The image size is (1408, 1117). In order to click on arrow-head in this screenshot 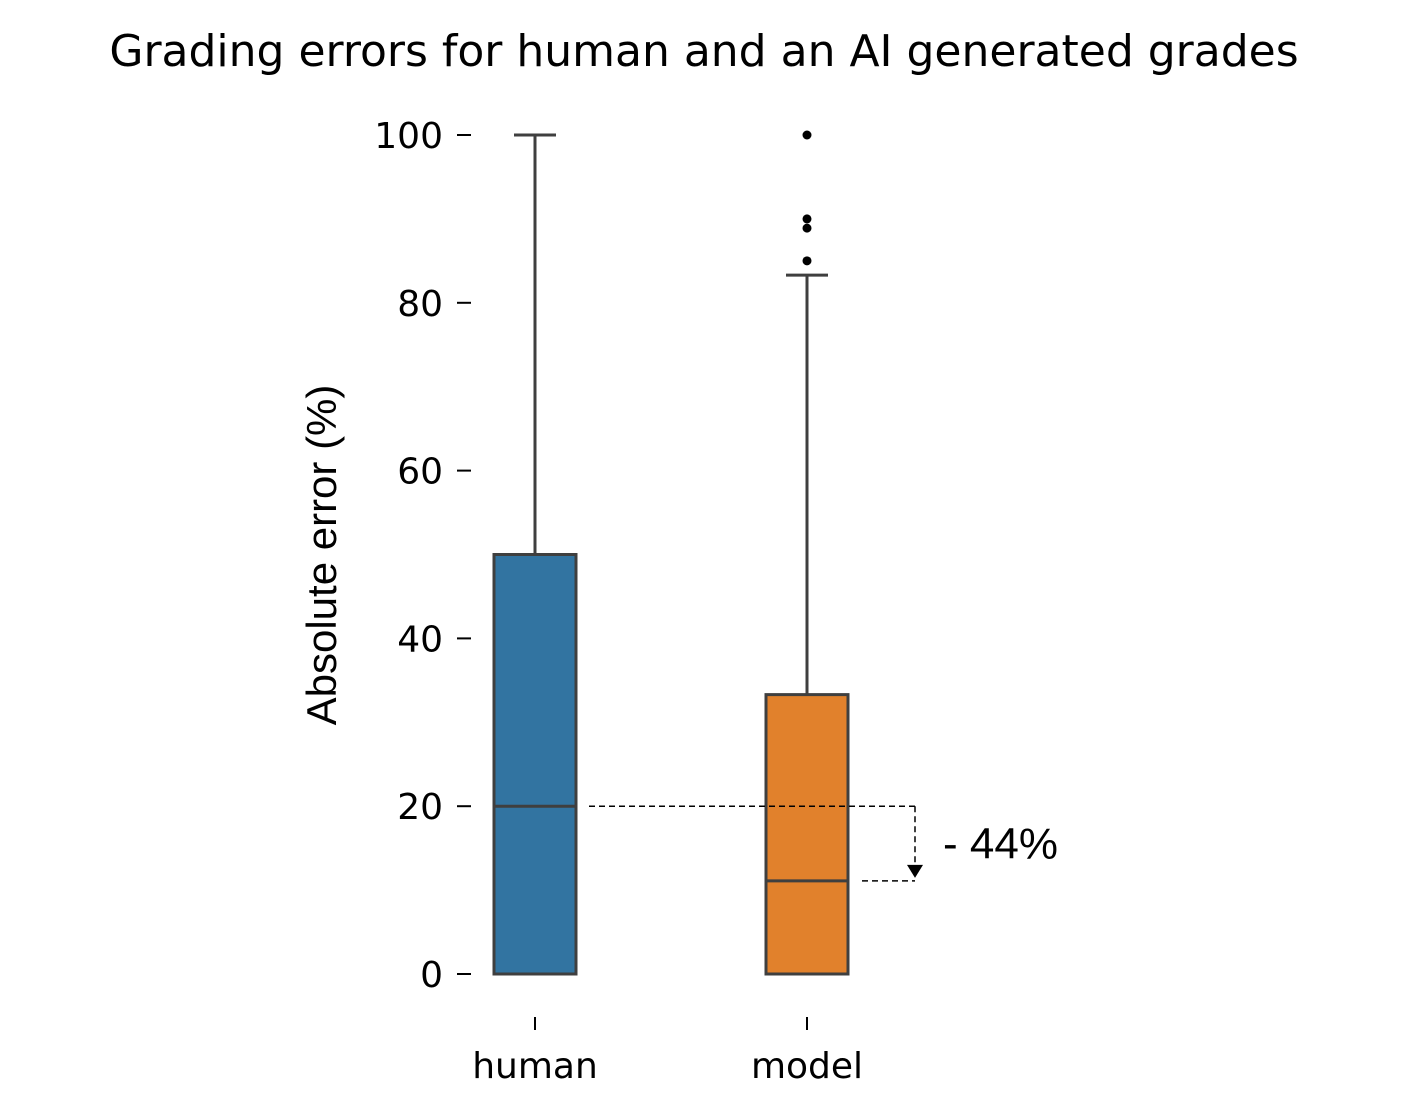, I will do `click(915, 871)`.